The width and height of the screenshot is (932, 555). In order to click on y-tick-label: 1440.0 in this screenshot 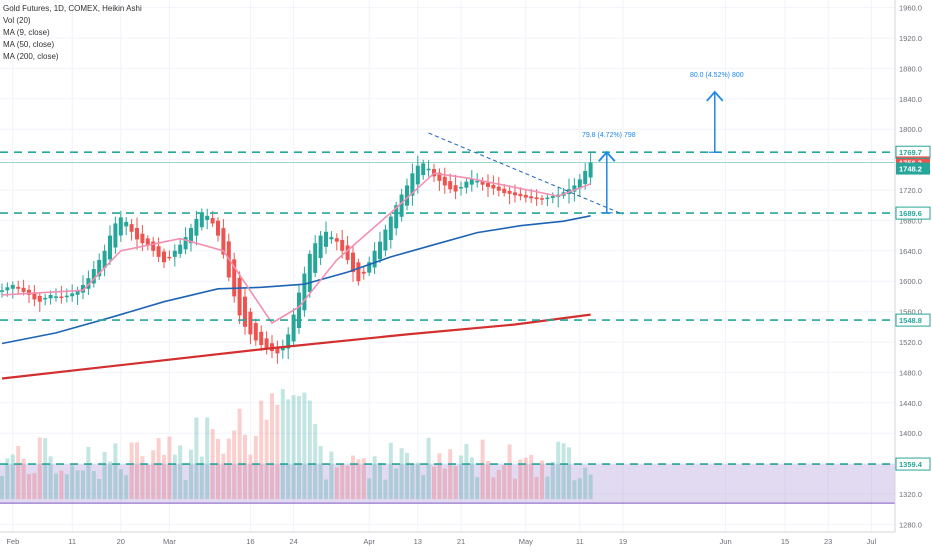, I will do `click(910, 403)`.